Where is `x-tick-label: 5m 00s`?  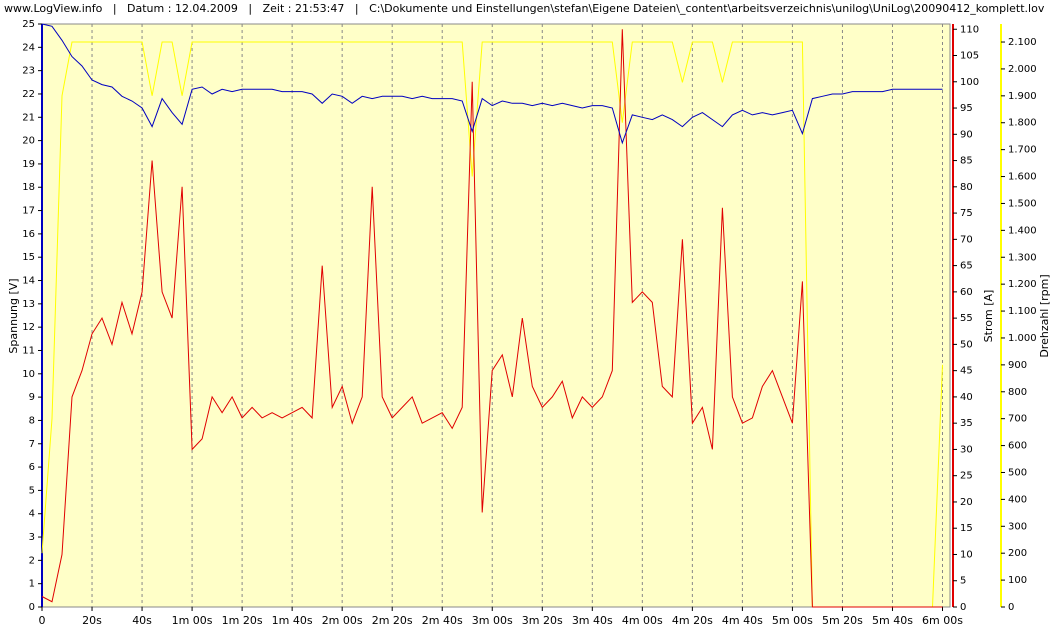
x-tick-label: 5m 00s is located at coordinates (792, 620).